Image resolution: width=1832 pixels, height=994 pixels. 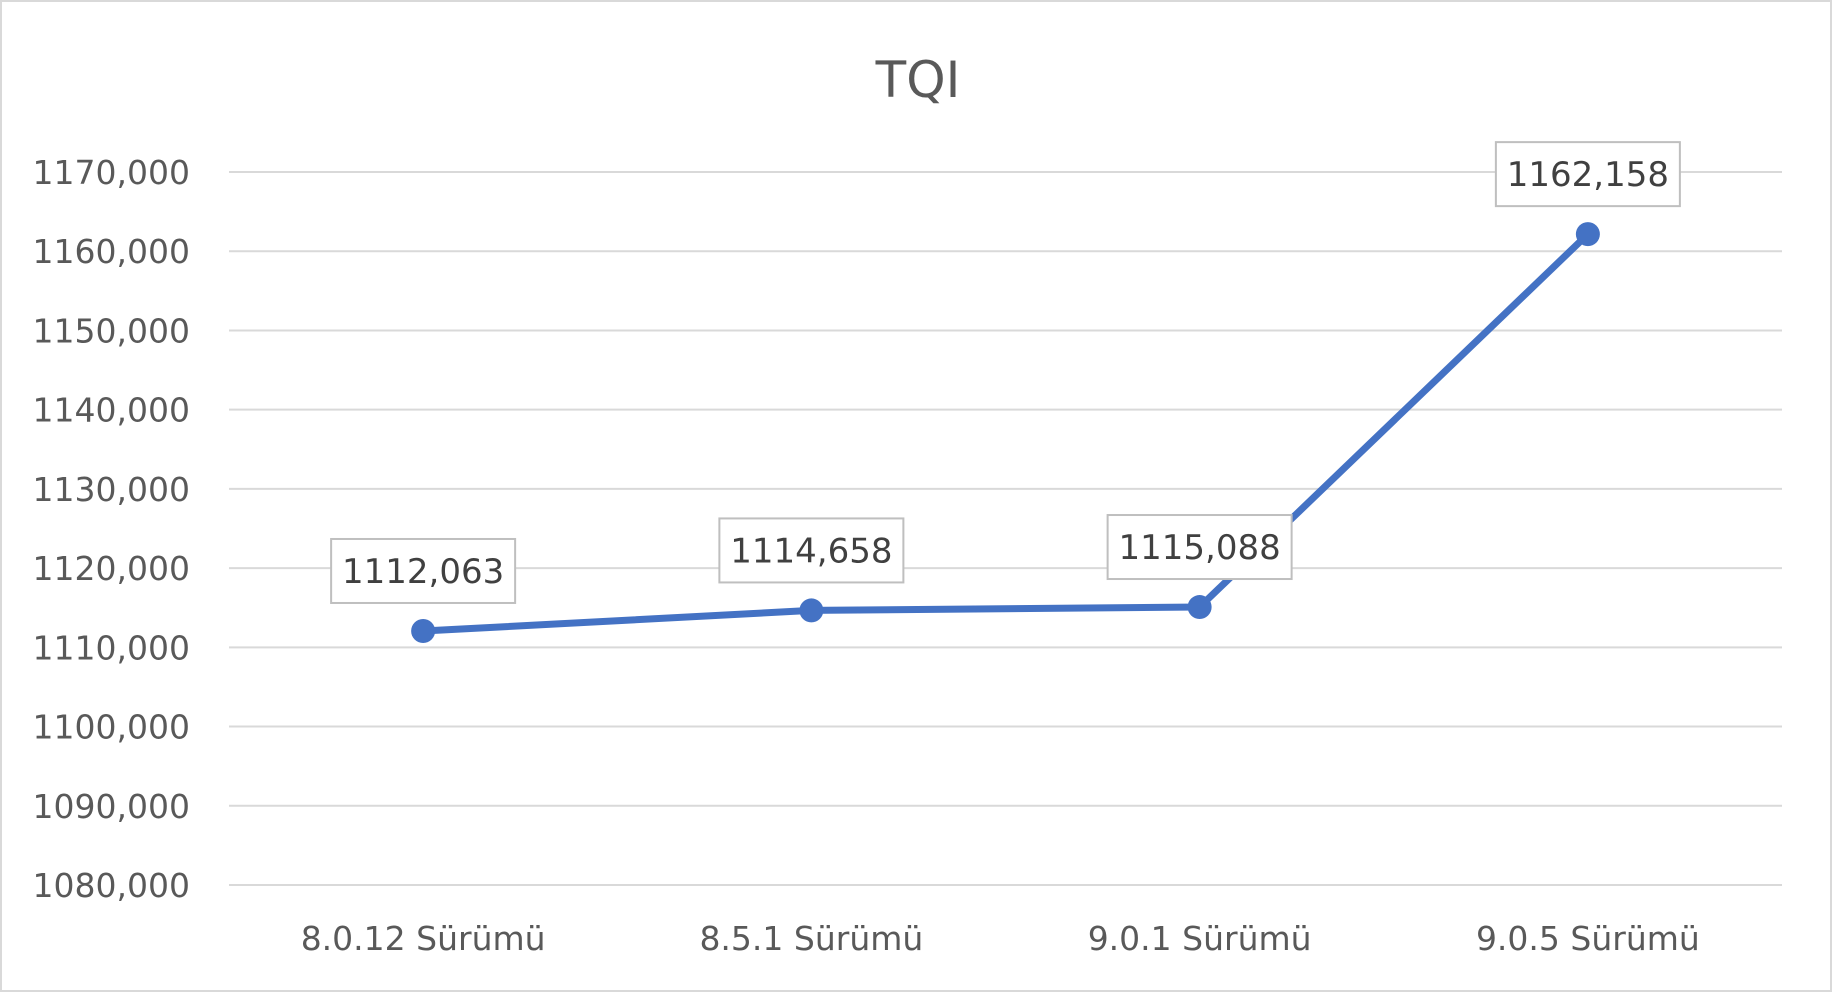 What do you see at coordinates (111, 172) in the screenshot?
I see `y-tick-label: 1170,000` at bounding box center [111, 172].